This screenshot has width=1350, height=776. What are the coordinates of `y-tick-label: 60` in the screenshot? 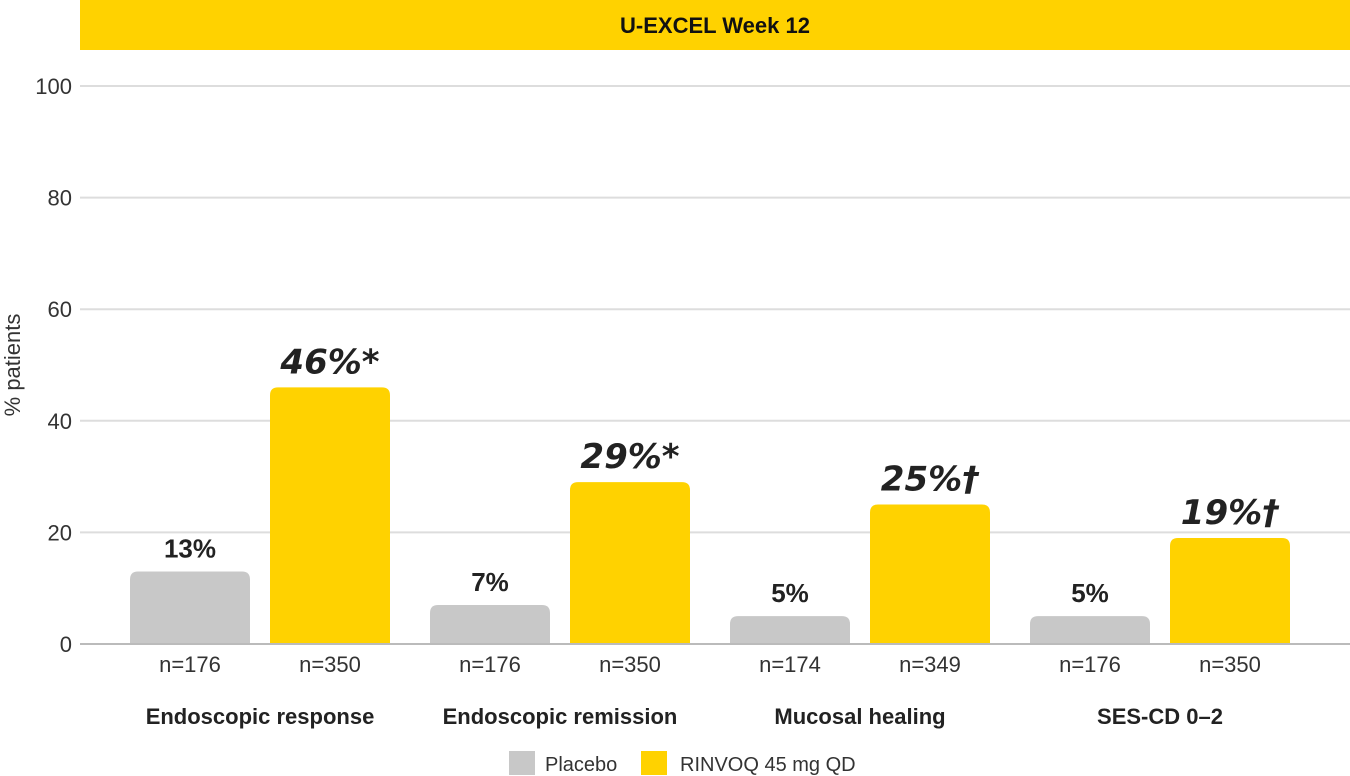 It's located at (60, 309).